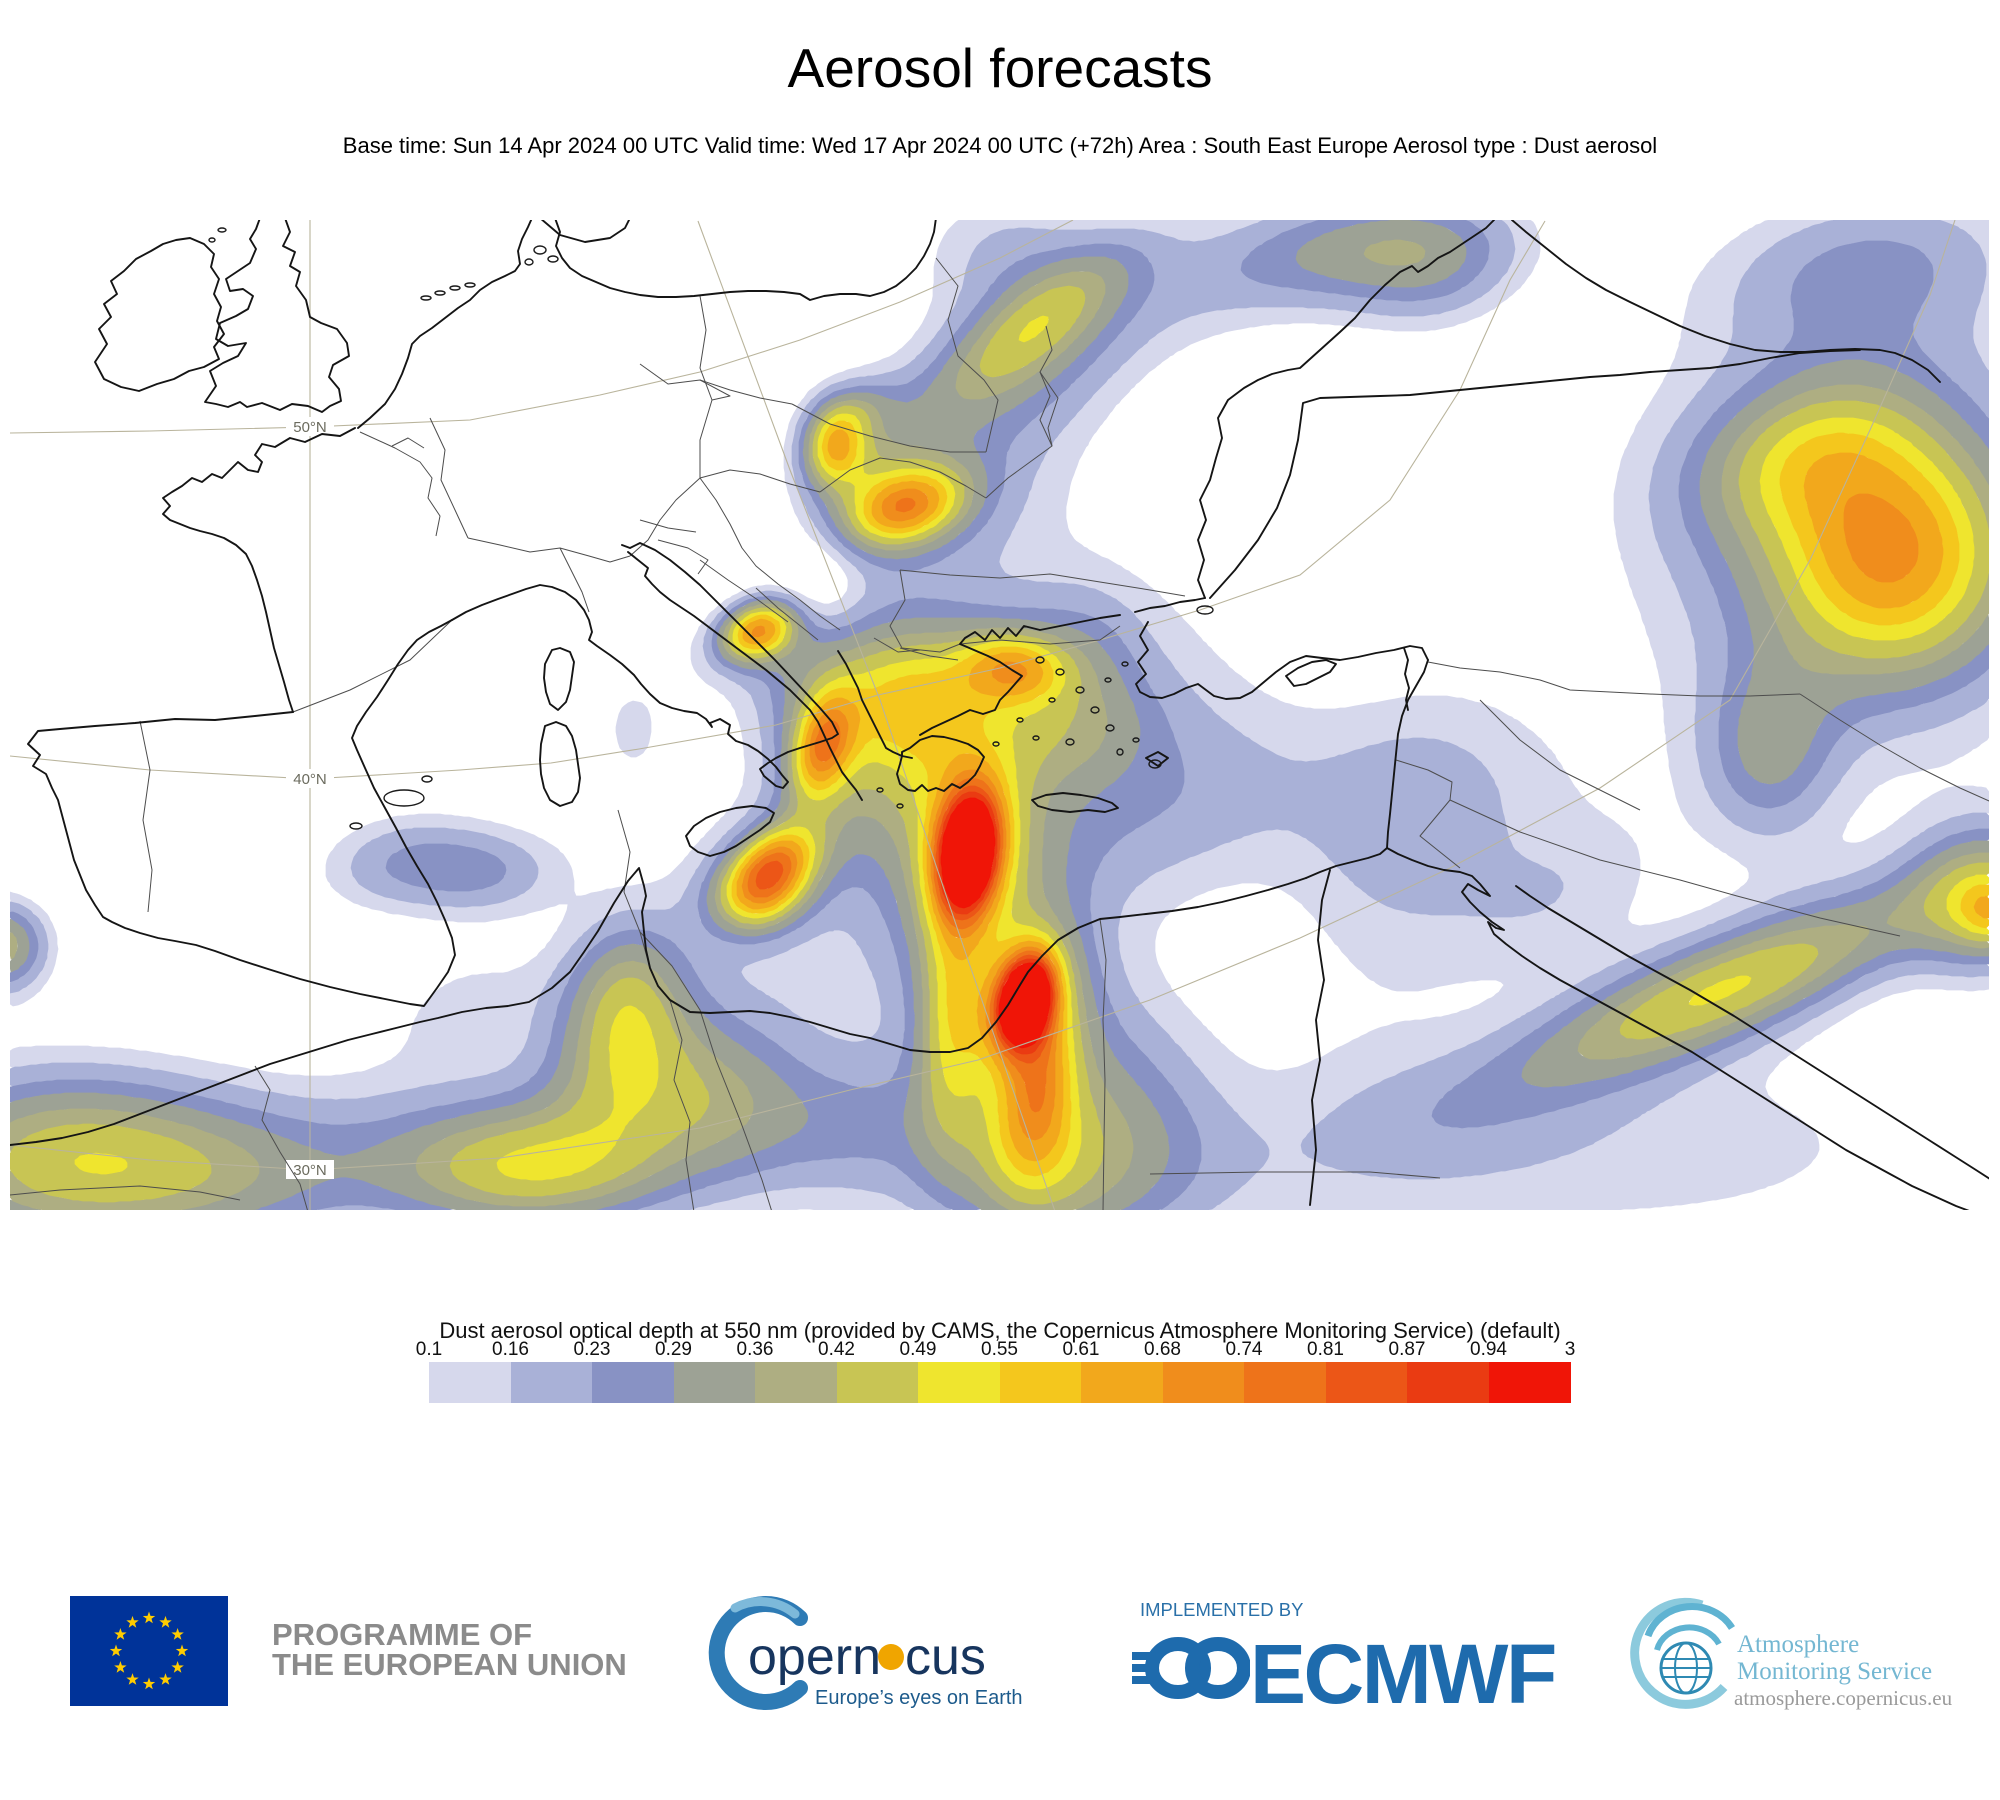 The image size is (2000, 1800). What do you see at coordinates (310, 1170) in the screenshot?
I see `svg-text: 30°N` at bounding box center [310, 1170].